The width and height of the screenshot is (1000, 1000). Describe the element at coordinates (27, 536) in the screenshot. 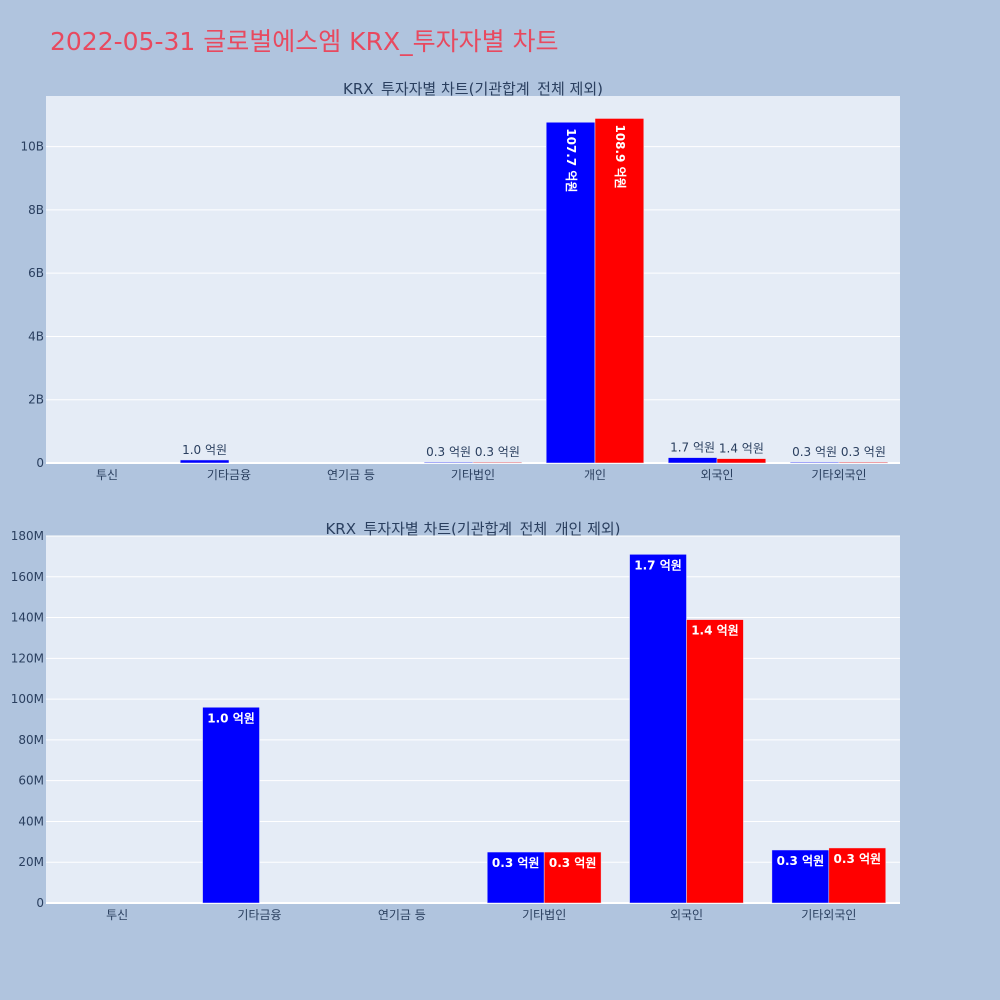

I see `y-tick-label: 180M` at that location.